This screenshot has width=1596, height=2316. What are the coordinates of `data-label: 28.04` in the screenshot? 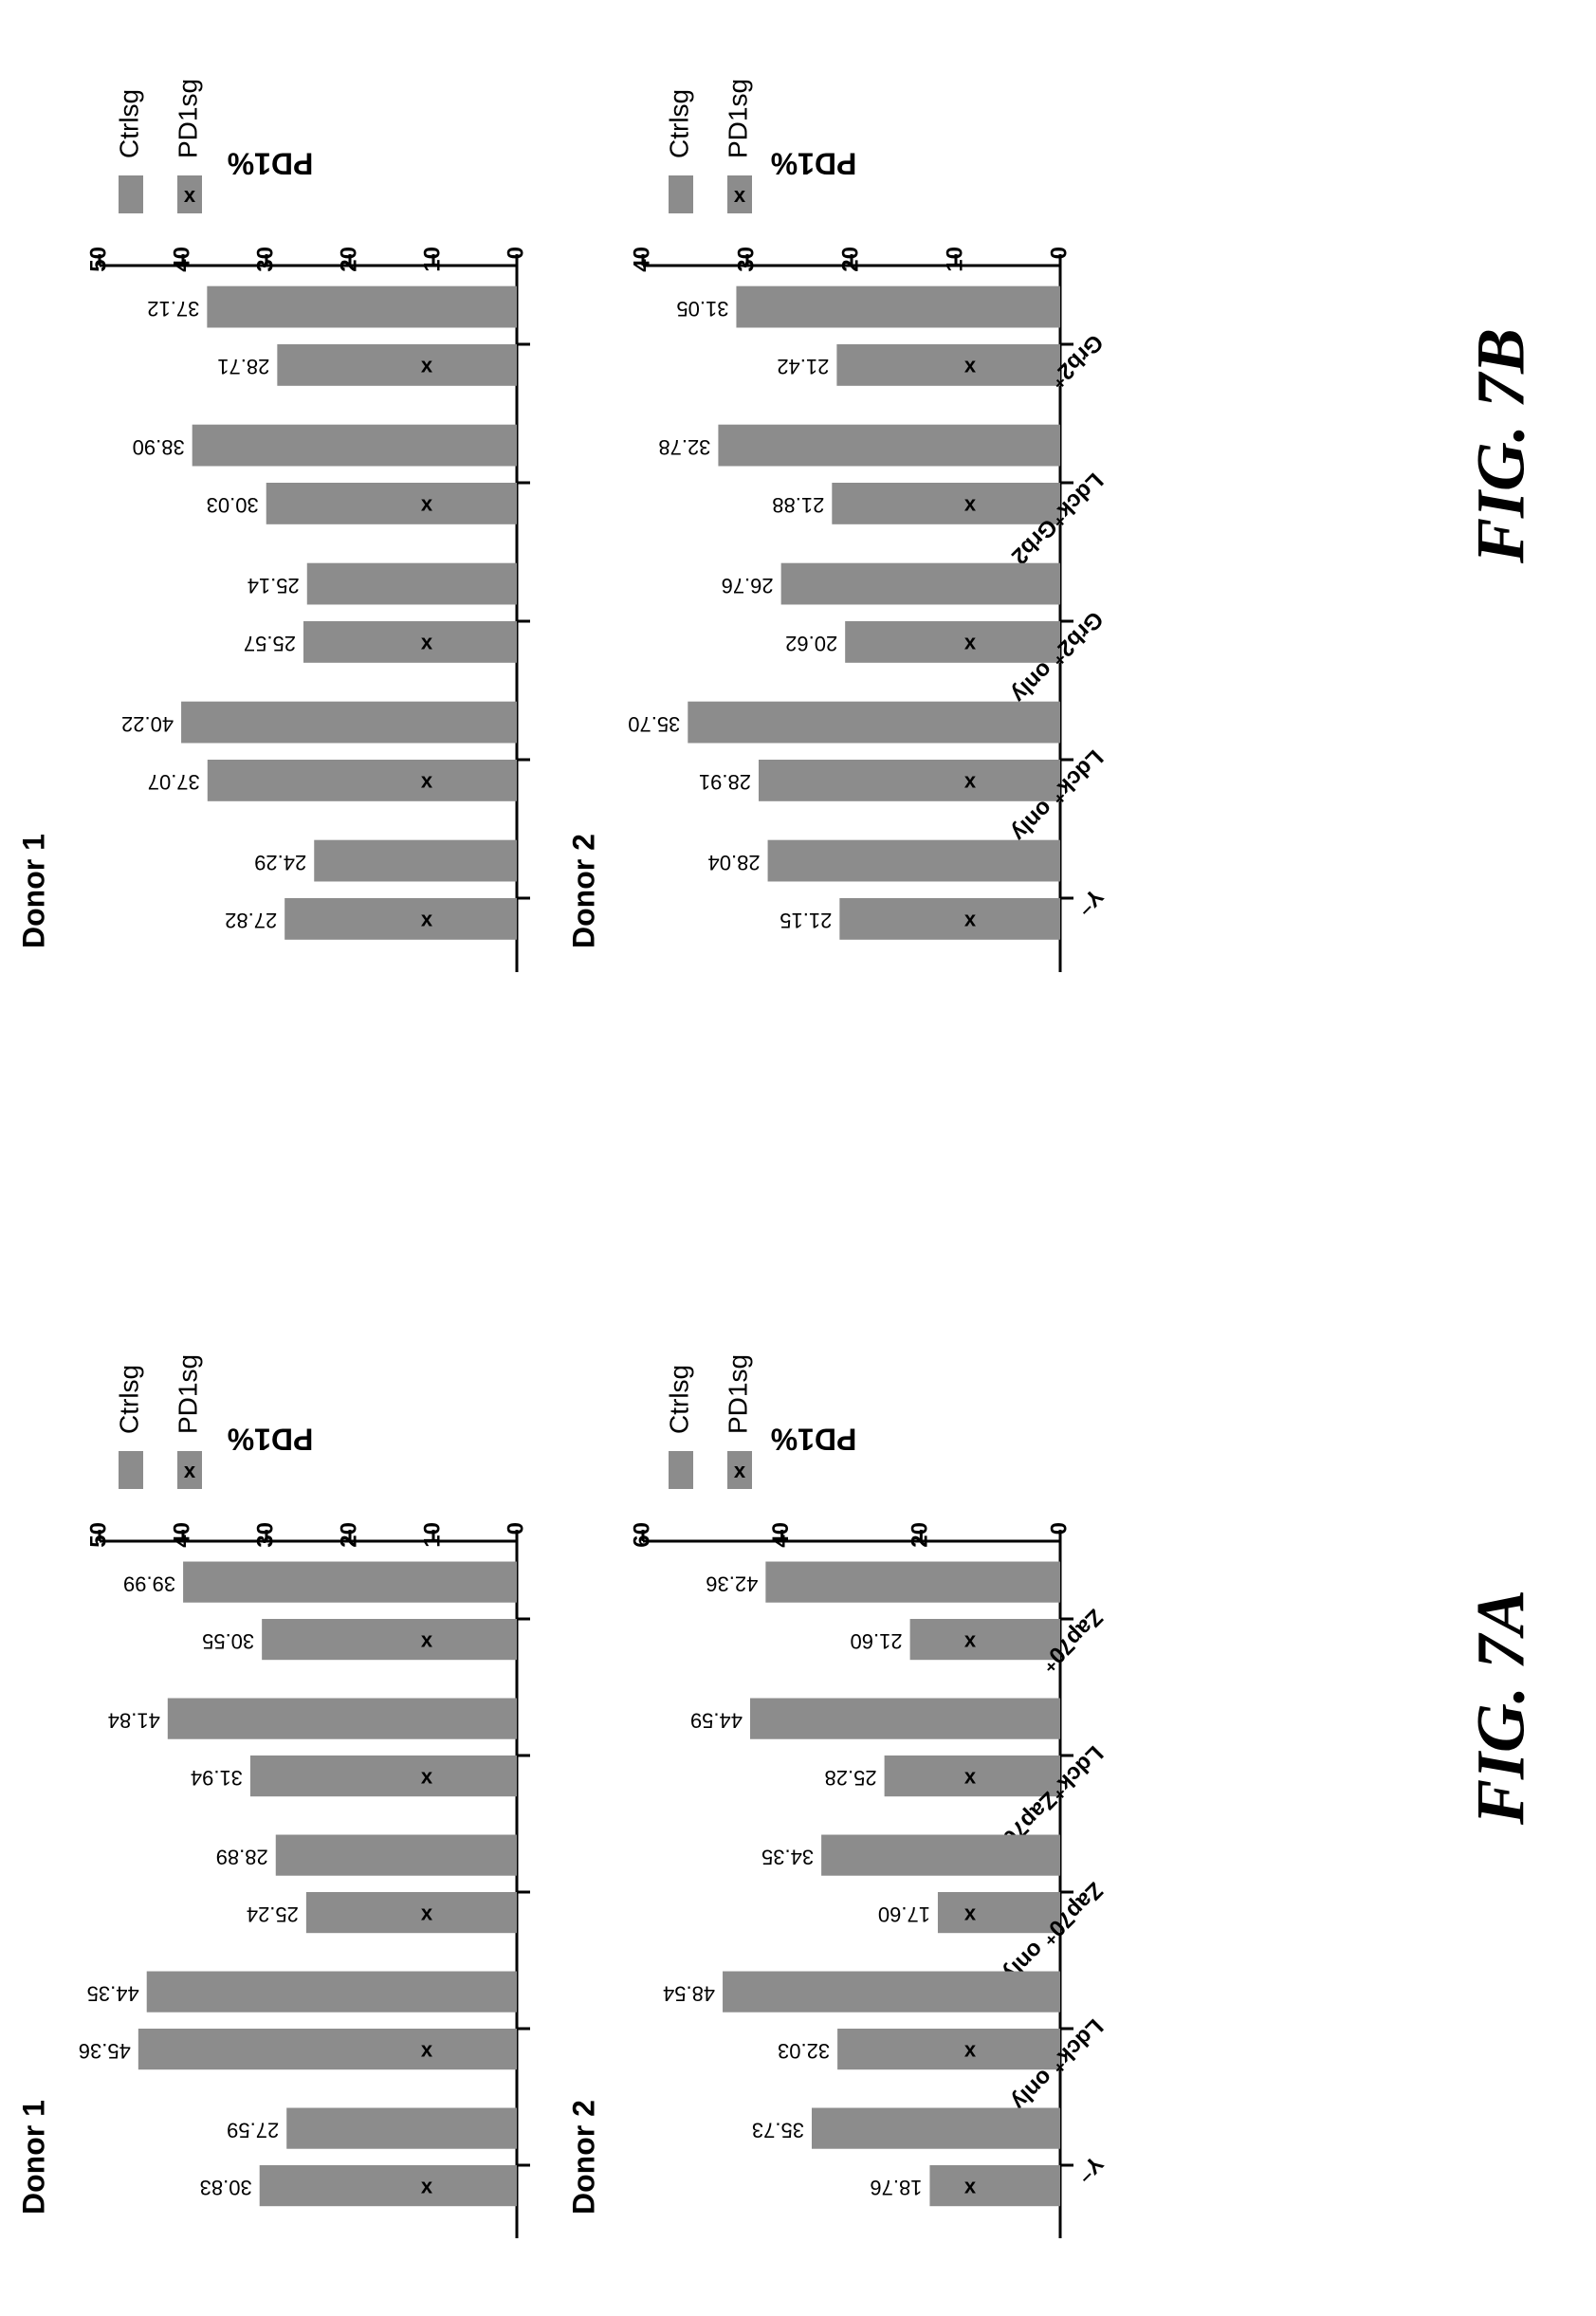 It's located at (733, 862).